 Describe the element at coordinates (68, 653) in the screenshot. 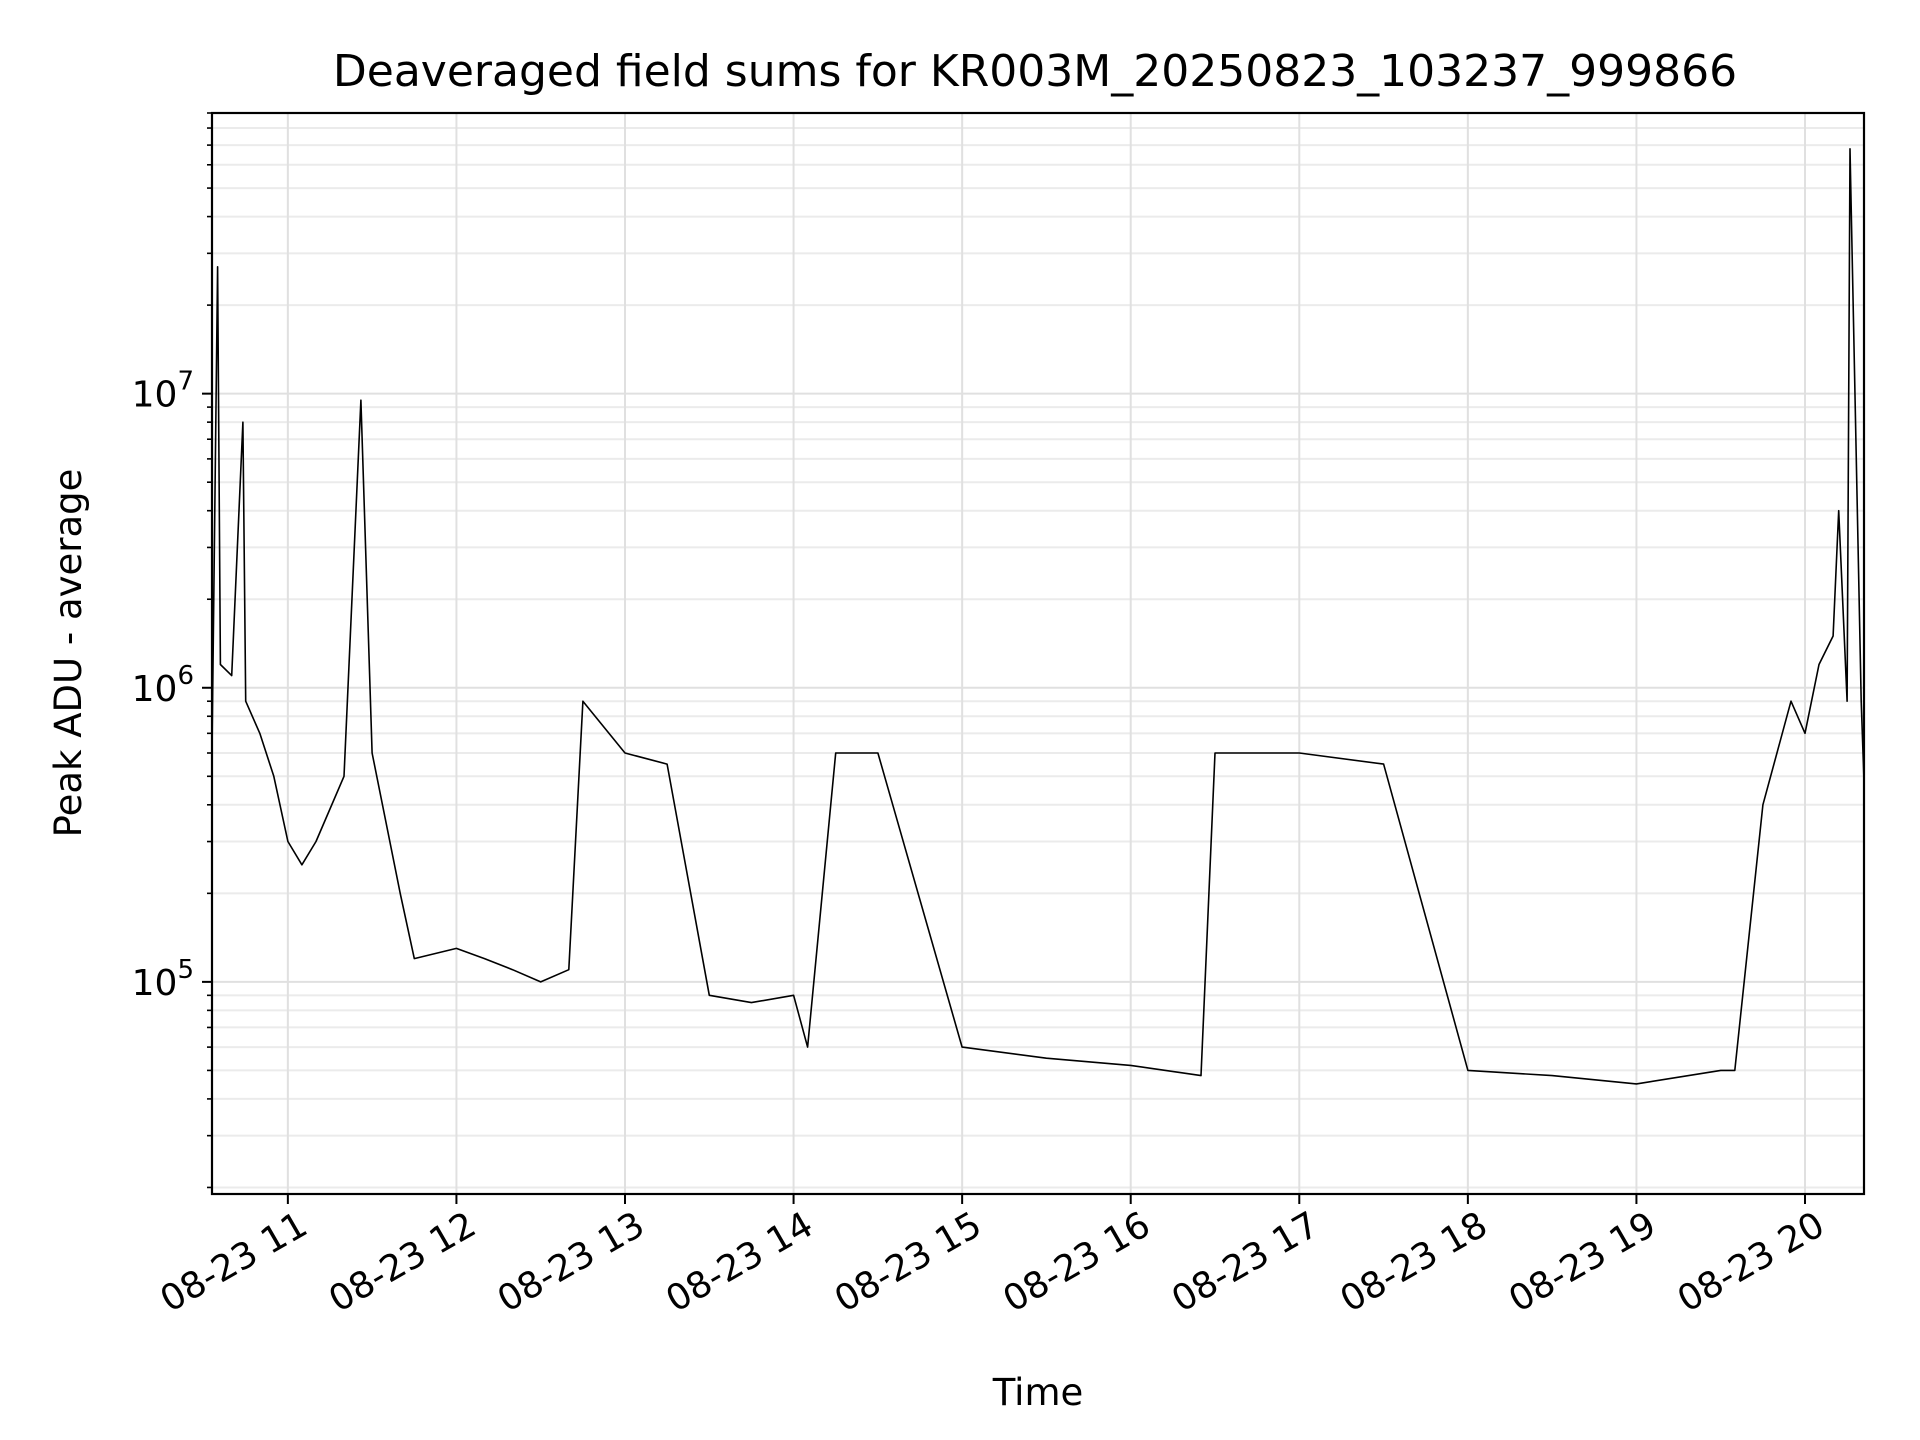

I see `y-axis-label: Peak ADU - average` at that location.